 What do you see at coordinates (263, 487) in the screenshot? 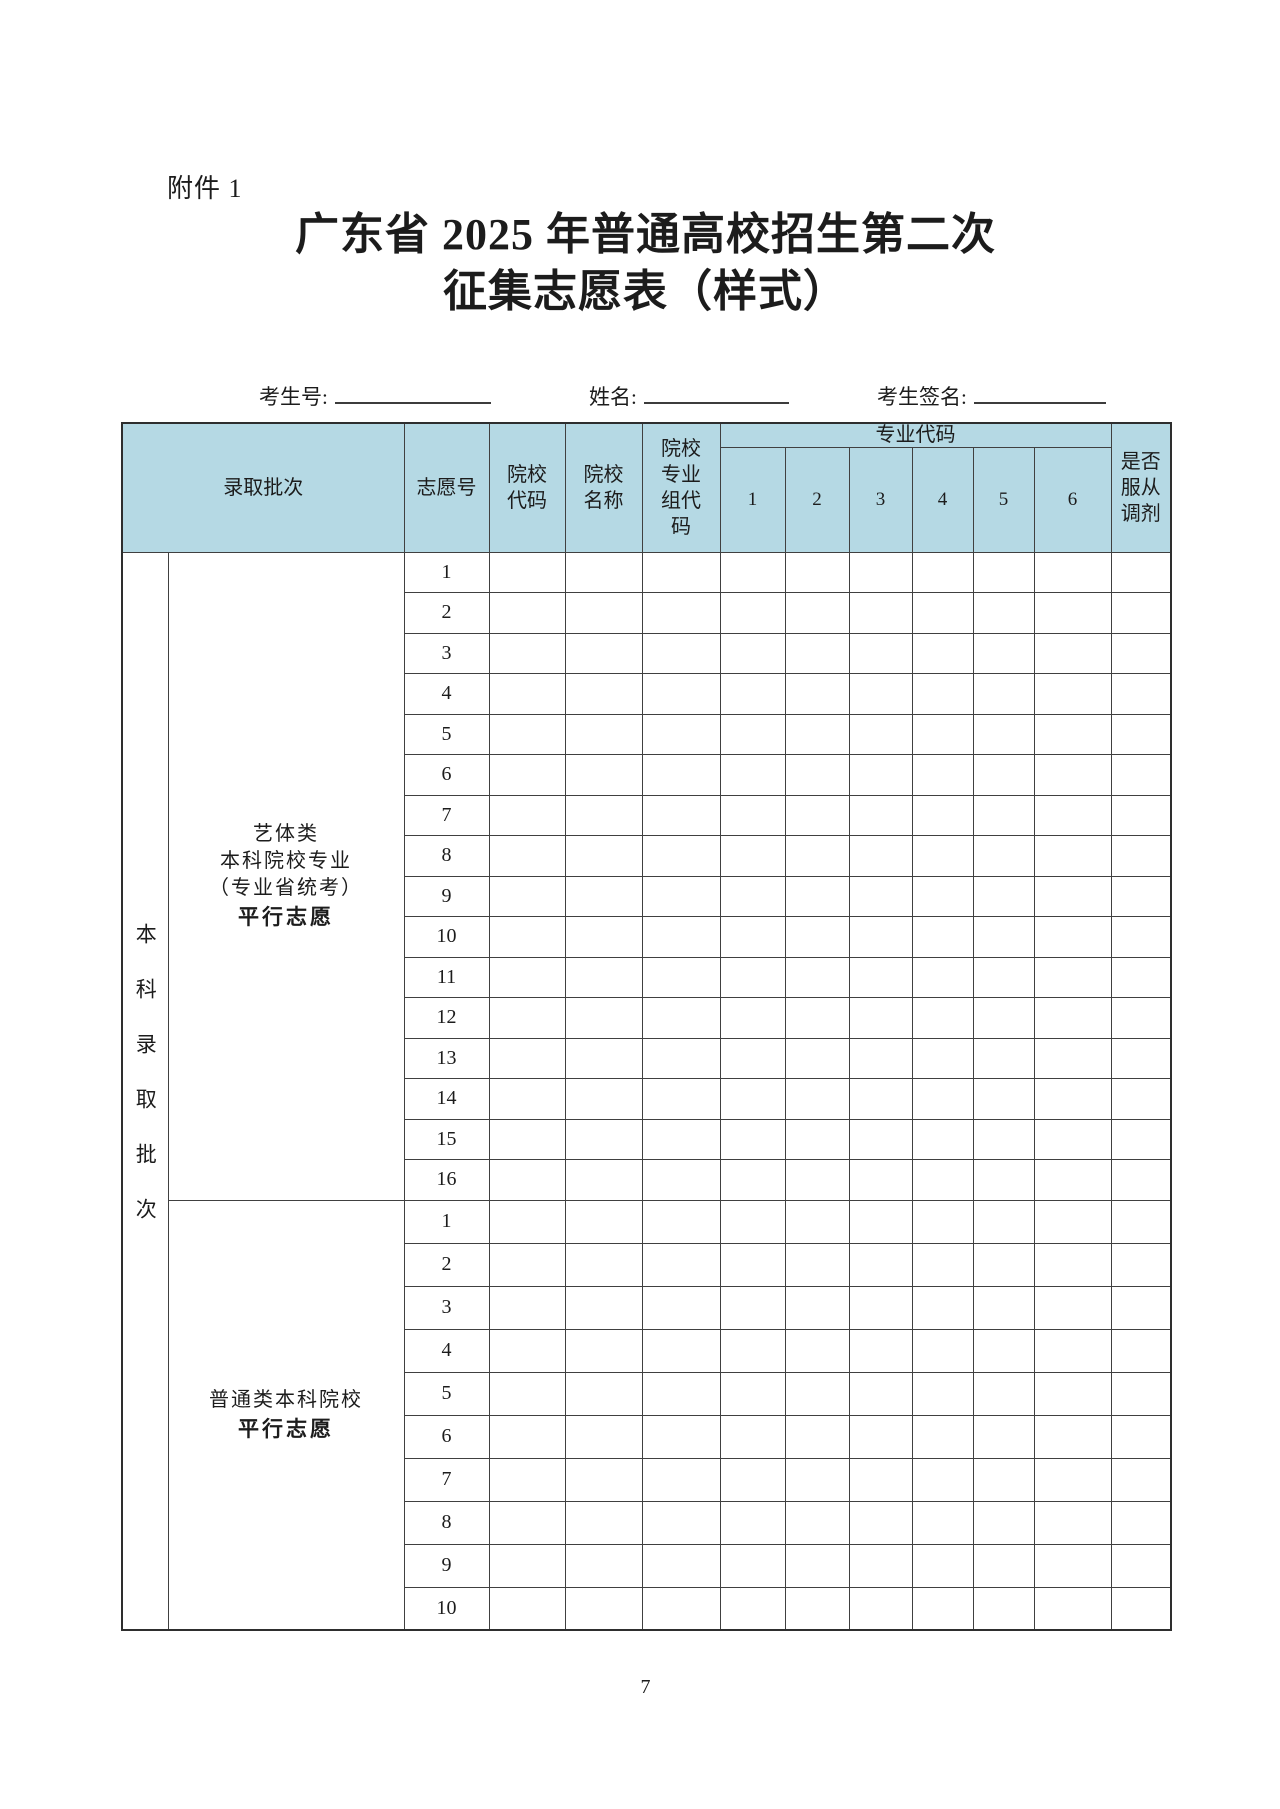
I see `header-admission-batch: 录取批次` at bounding box center [263, 487].